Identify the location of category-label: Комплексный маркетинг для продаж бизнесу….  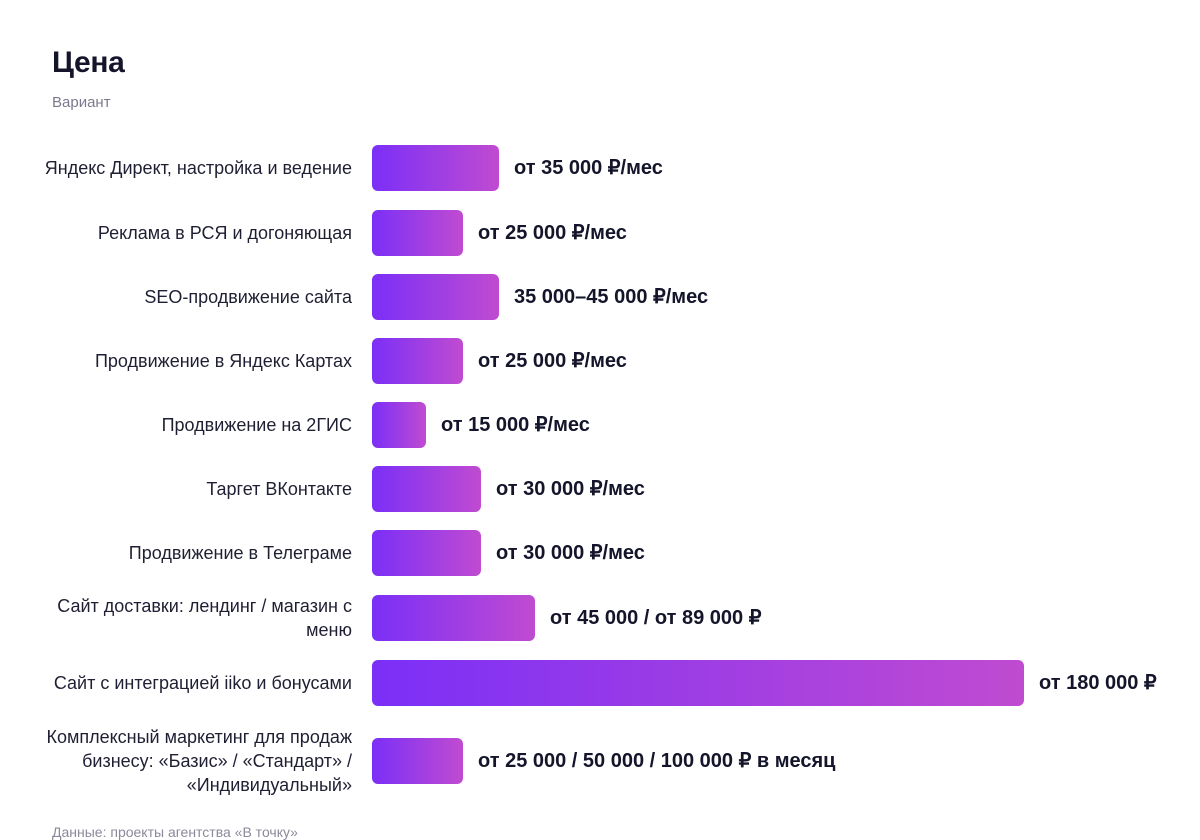
(199, 761).